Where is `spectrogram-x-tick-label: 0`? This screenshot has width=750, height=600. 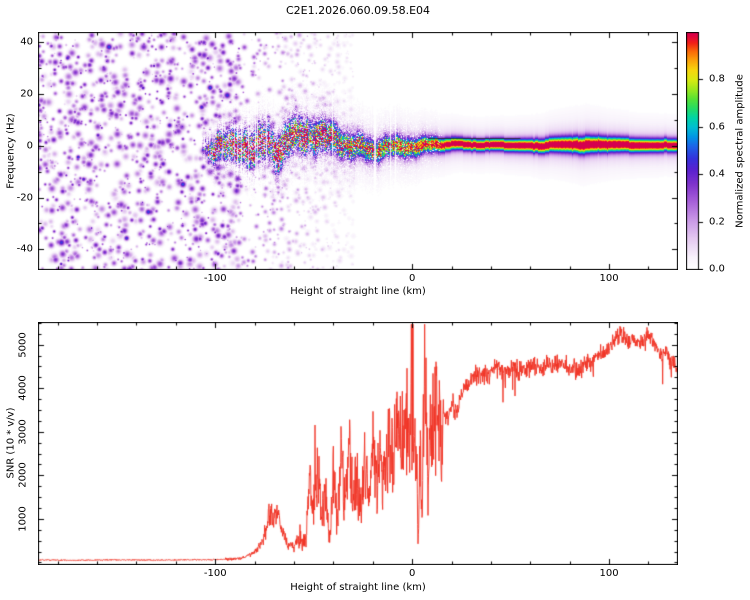
spectrogram-x-tick-label: 0 is located at coordinates (412, 278).